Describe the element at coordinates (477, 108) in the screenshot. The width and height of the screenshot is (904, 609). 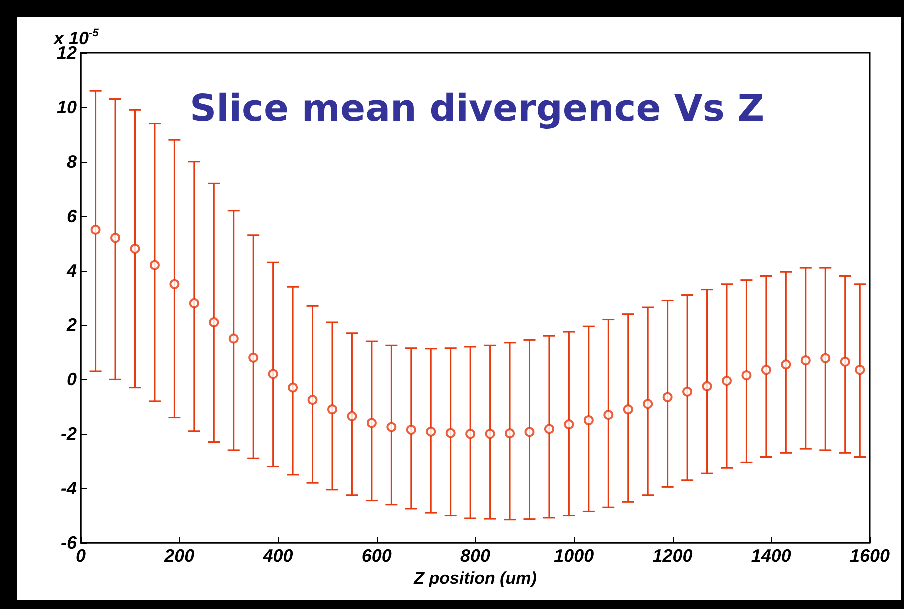
I see `text: Slice mean divergence Vs Z` at that location.